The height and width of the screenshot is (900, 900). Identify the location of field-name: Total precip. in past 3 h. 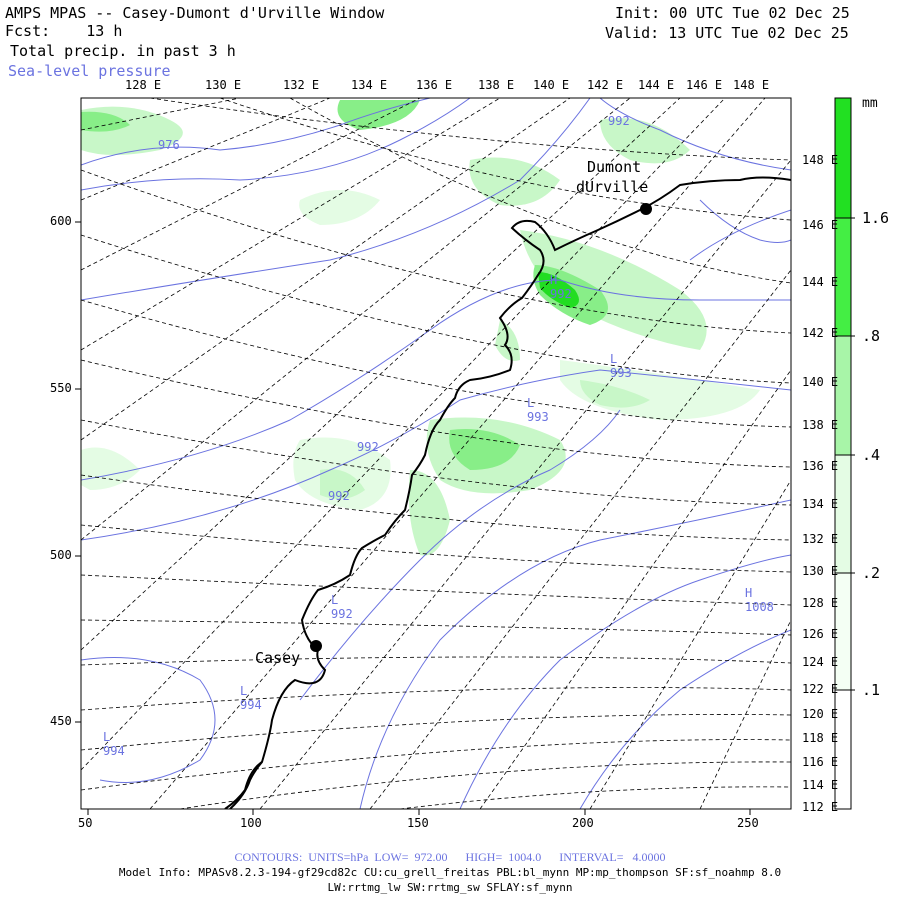
(123, 51).